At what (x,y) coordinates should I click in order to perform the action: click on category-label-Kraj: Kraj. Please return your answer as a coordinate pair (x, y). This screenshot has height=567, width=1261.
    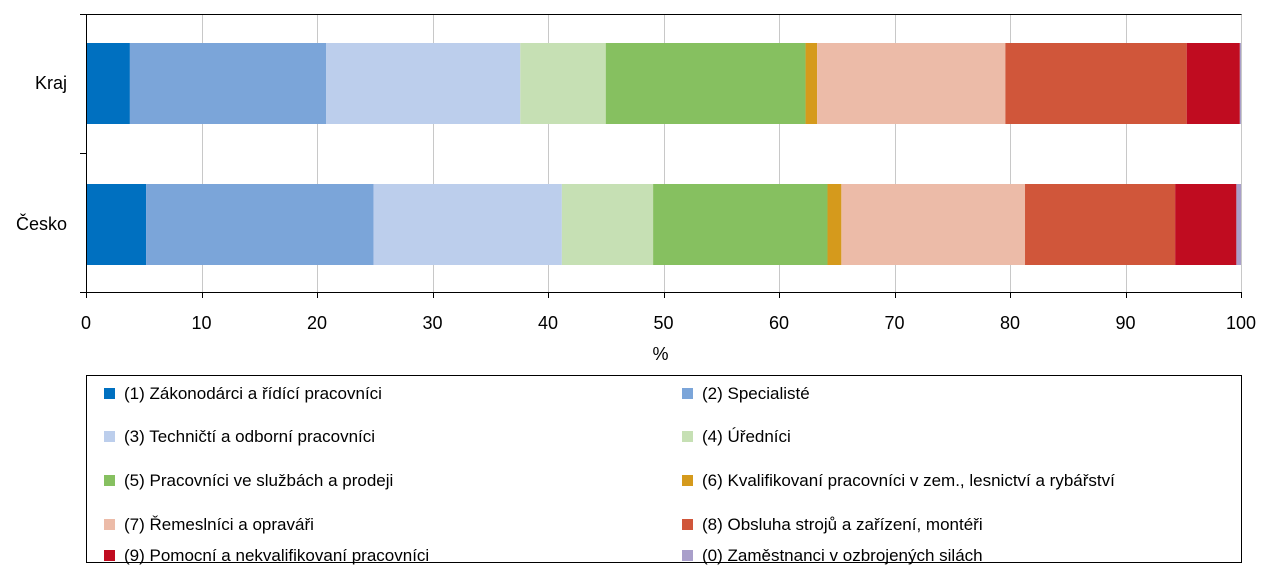
    Looking at the image, I should click on (51, 83).